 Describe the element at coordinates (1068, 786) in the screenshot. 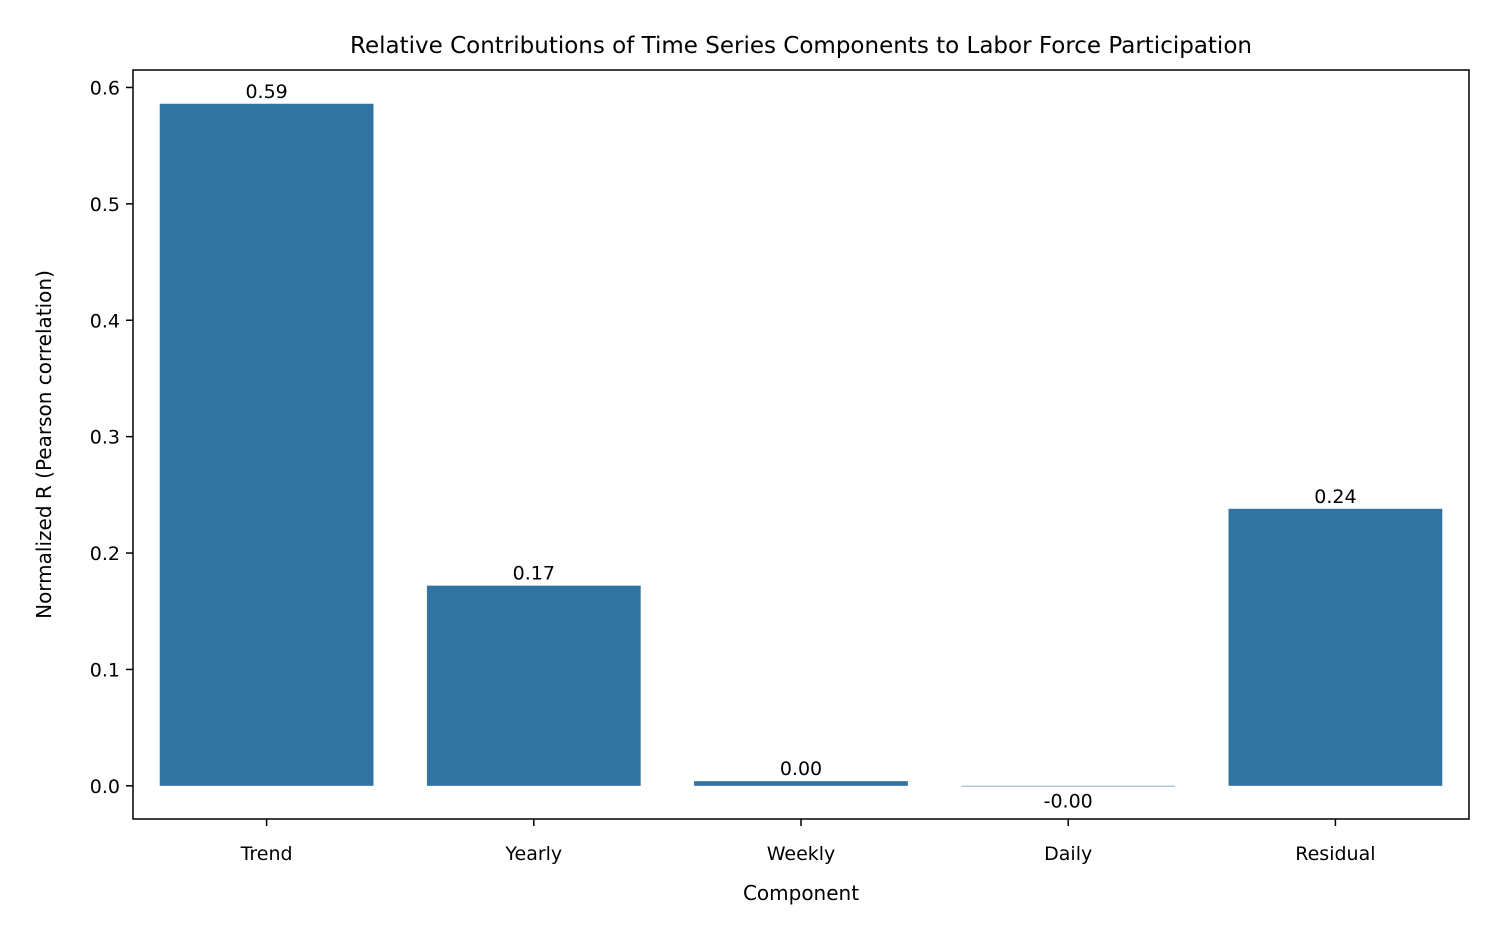

I see `bar-daily` at that location.